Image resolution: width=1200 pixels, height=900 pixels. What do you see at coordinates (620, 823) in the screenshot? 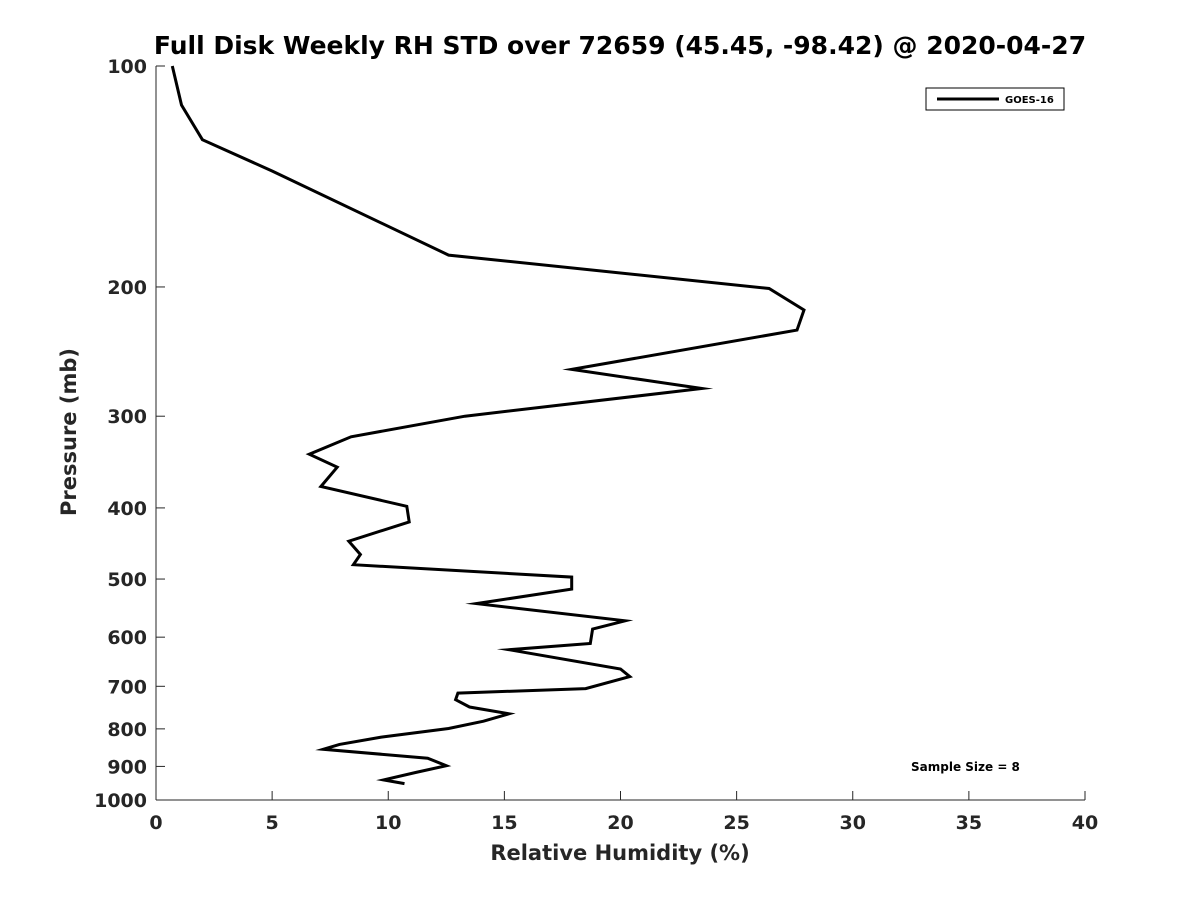
I see `x-tick-label: 20` at bounding box center [620, 823].